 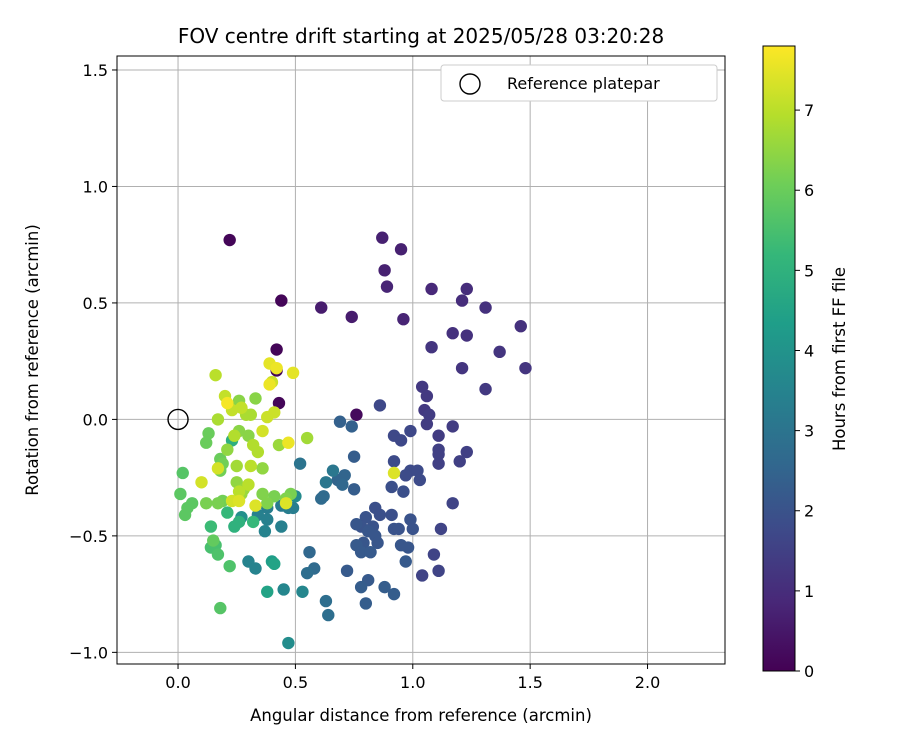 What do you see at coordinates (95, 419) in the screenshot?
I see `y-tick-label: 0.0` at bounding box center [95, 419].